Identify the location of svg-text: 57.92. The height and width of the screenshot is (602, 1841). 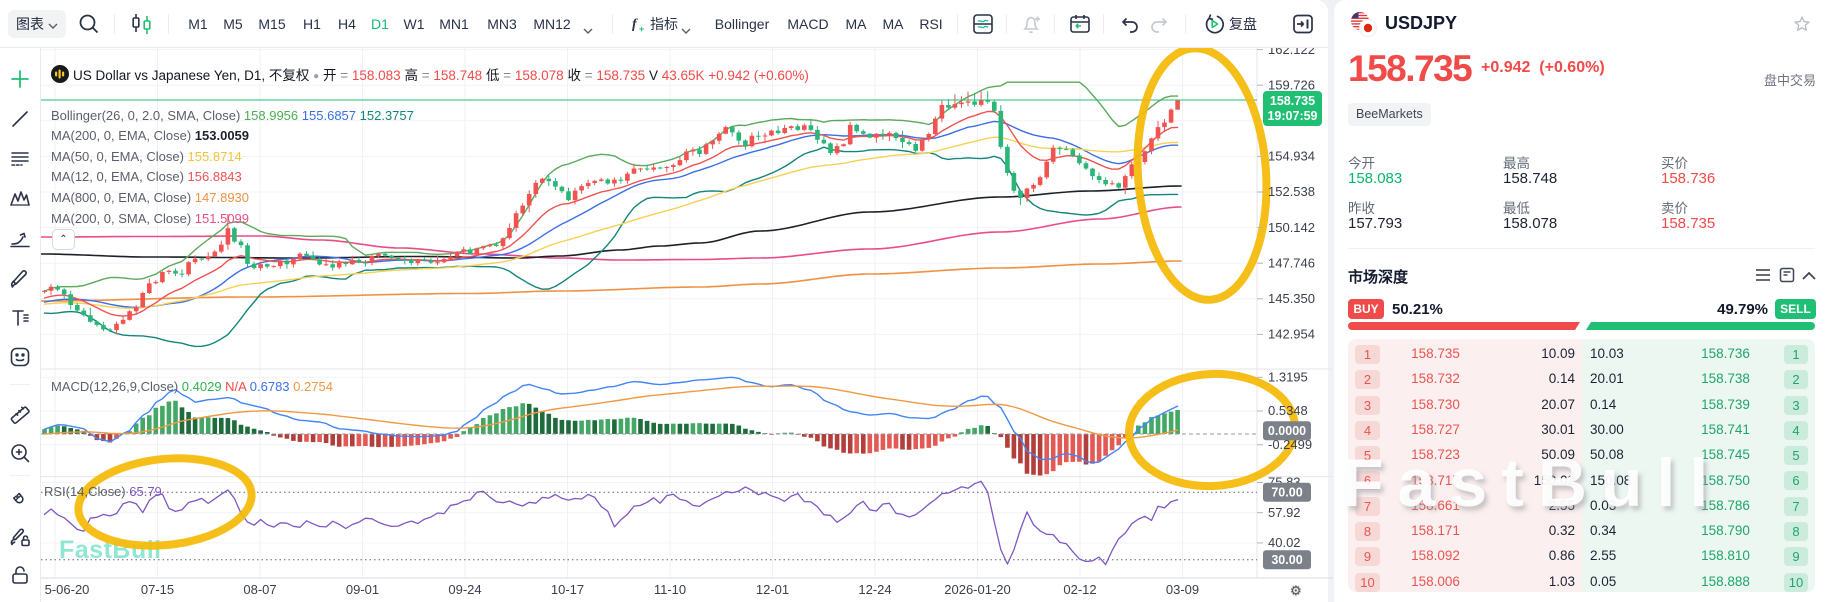
(1284, 512).